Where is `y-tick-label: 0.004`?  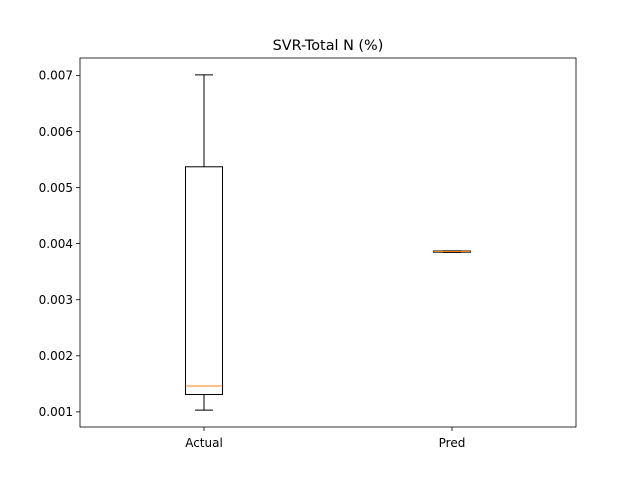
y-tick-label: 0.004 is located at coordinates (56, 244).